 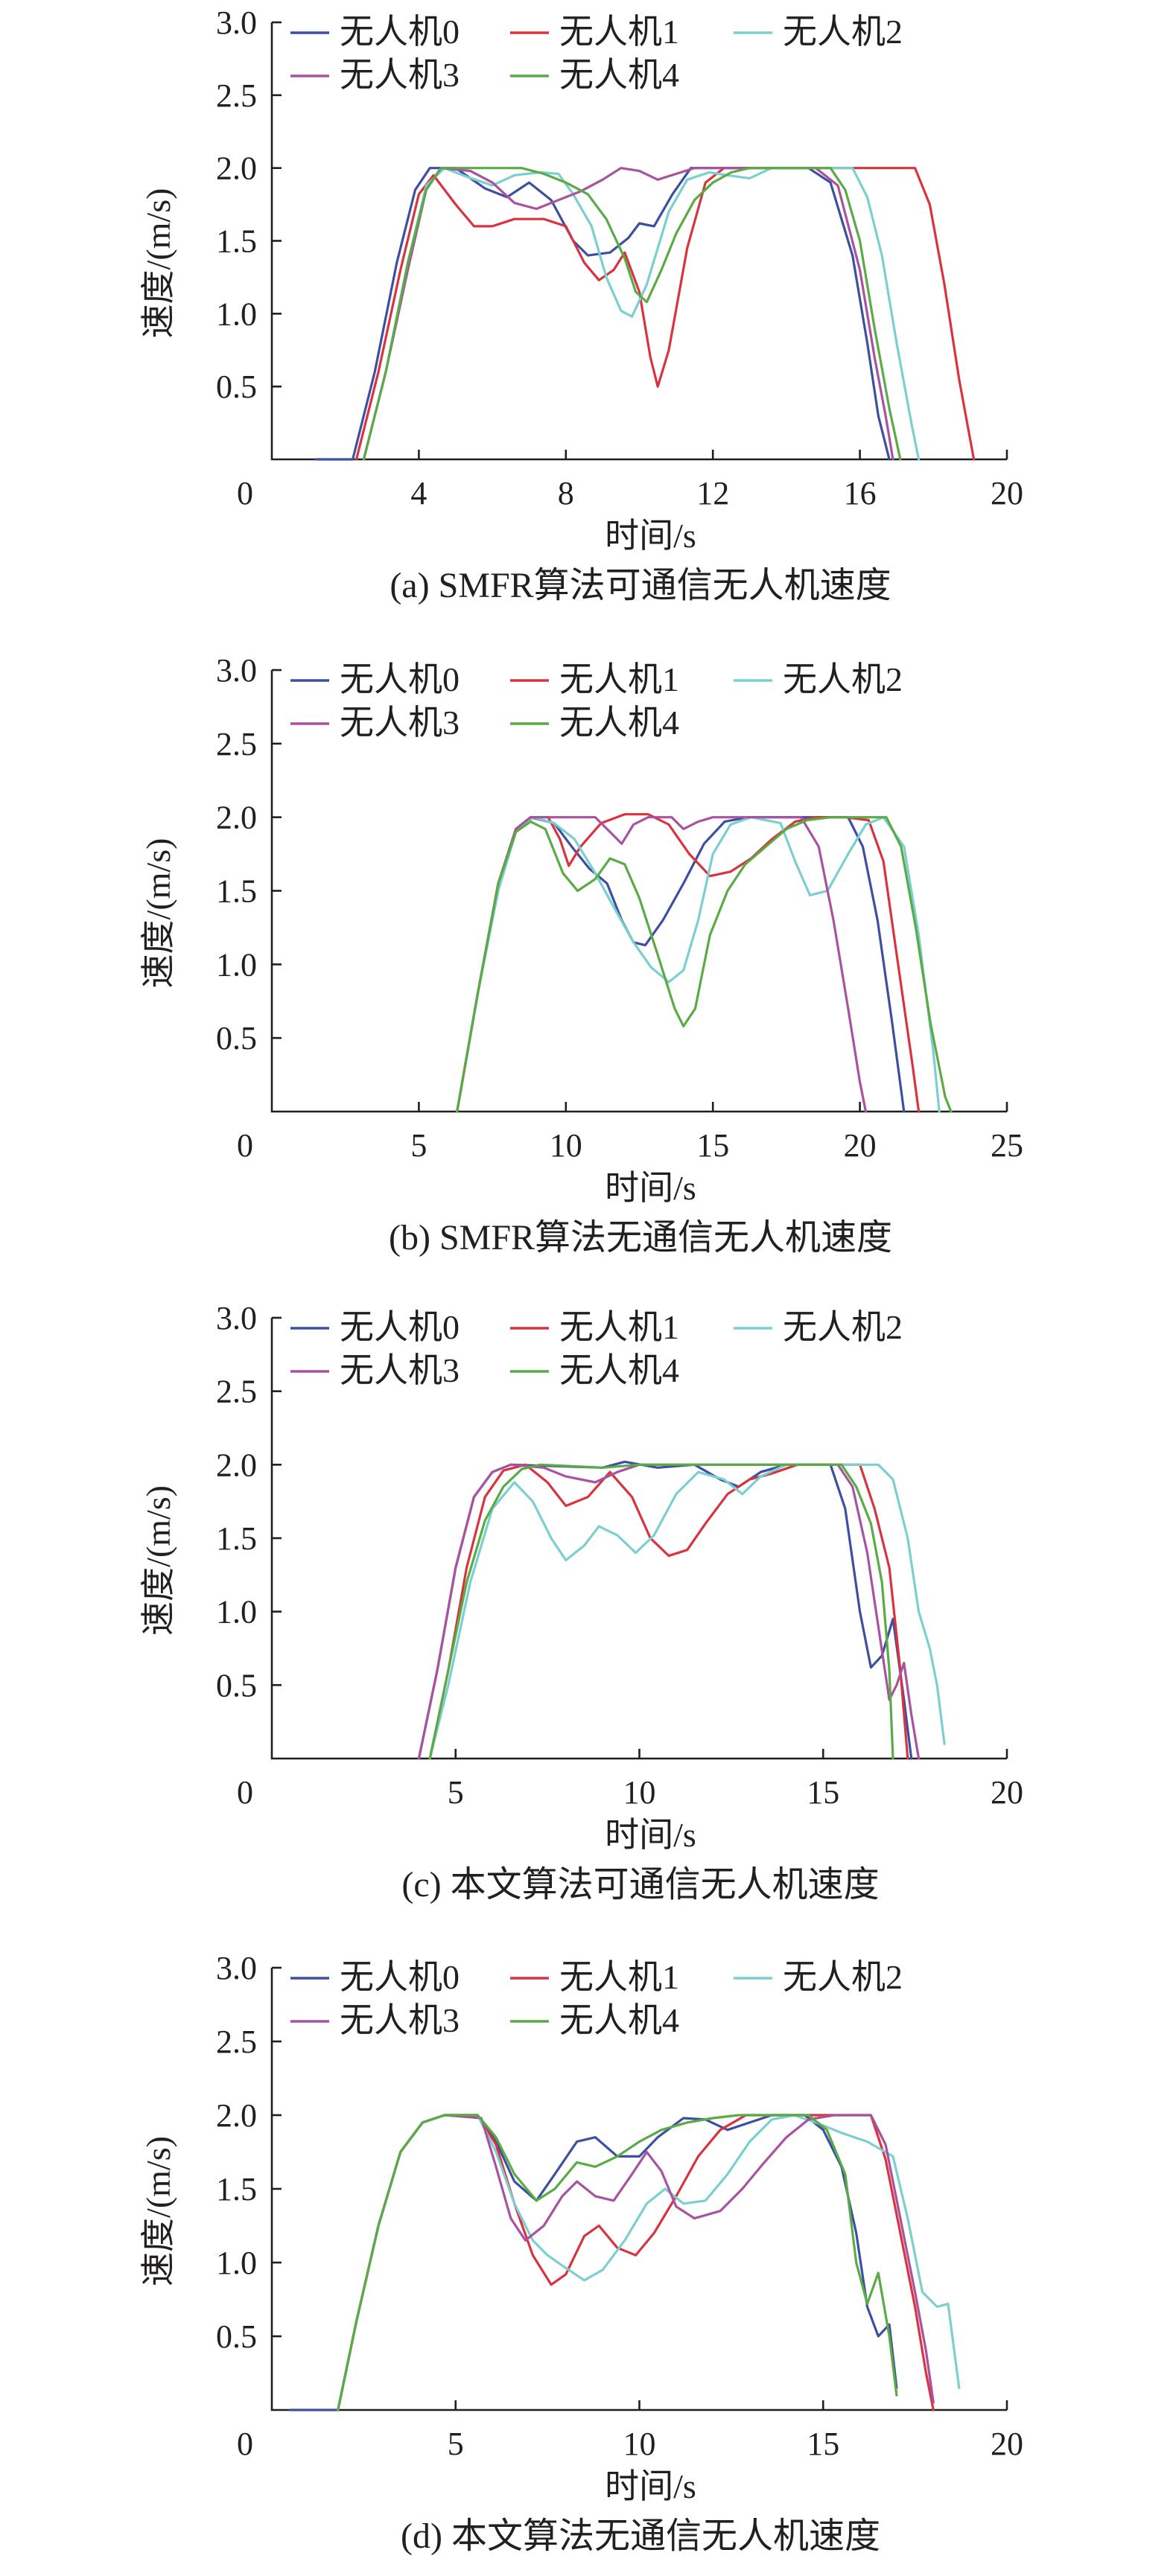 What do you see at coordinates (1007, 1145) in the screenshot?
I see `x-tick-label: 25` at bounding box center [1007, 1145].